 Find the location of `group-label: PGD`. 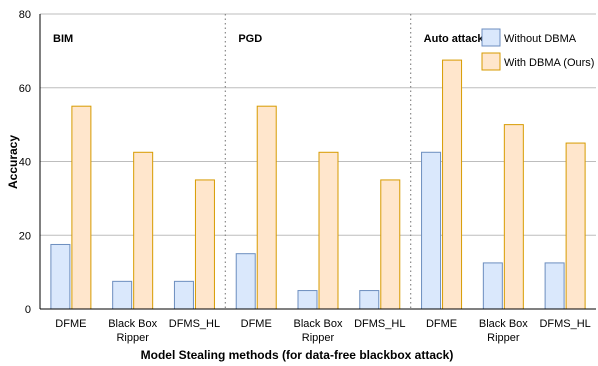

group-label: PGD is located at coordinates (250, 39).